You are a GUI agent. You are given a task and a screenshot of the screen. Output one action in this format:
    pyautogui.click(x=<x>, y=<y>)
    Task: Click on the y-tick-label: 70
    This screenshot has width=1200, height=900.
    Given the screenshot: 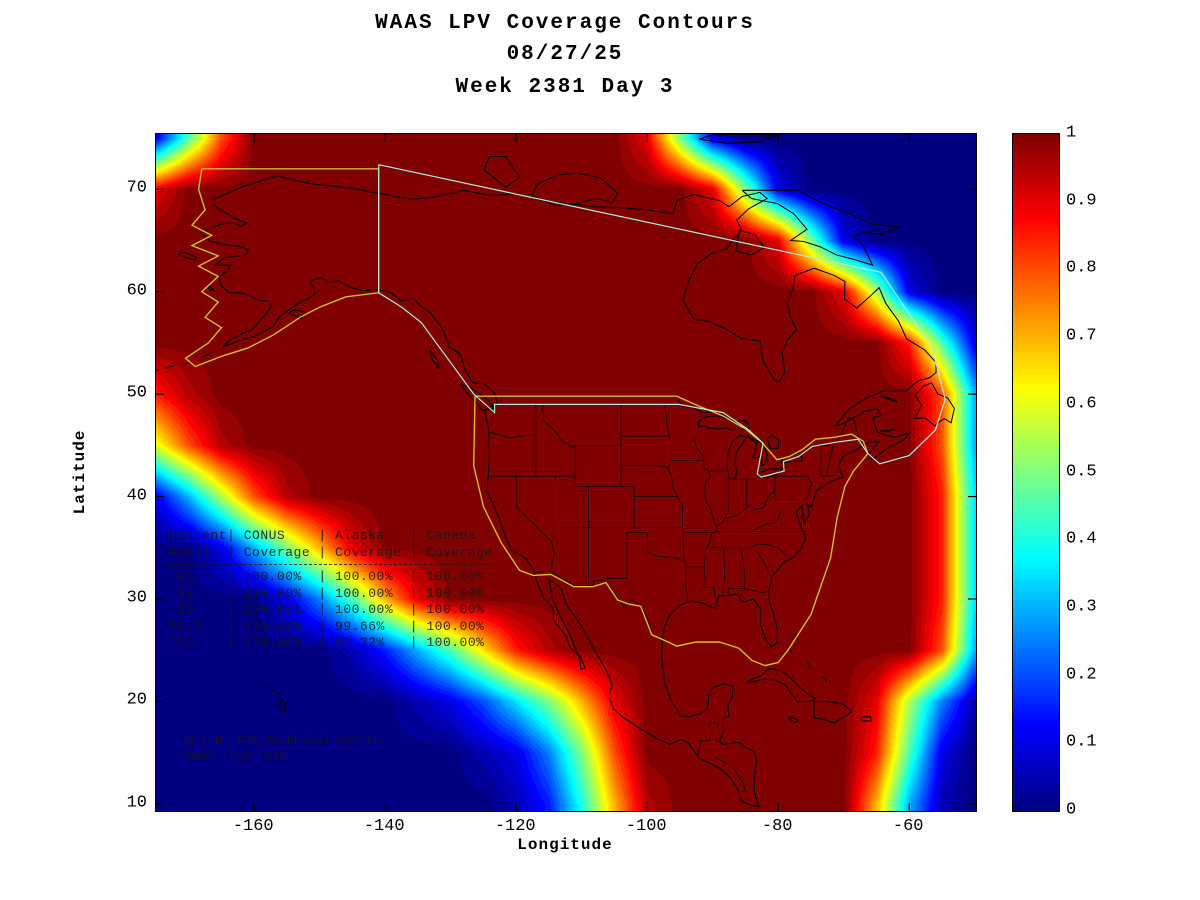 What is the action you would take?
    pyautogui.click(x=136, y=188)
    